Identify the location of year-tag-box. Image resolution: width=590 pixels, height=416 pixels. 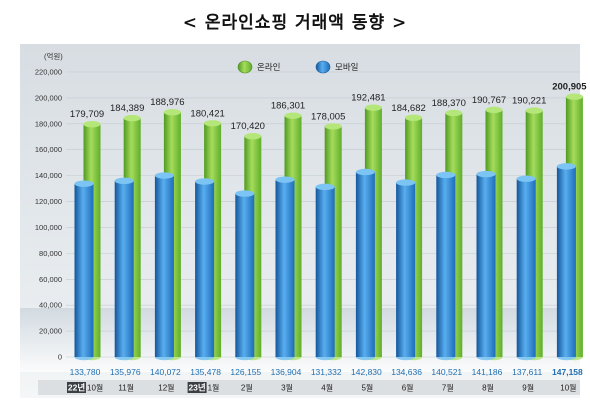
(197, 387).